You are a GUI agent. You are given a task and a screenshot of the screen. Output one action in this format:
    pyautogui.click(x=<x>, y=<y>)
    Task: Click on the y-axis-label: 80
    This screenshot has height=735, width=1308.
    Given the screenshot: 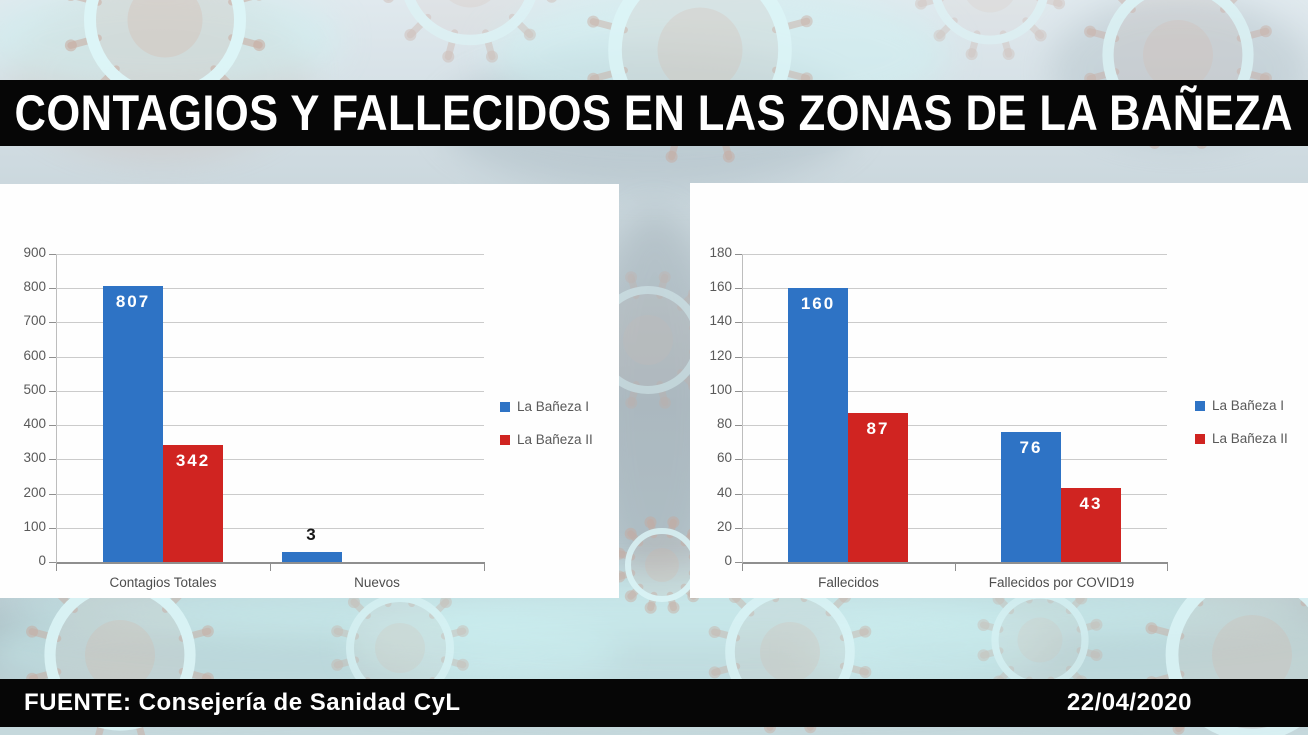 What is the action you would take?
    pyautogui.click(x=724, y=423)
    